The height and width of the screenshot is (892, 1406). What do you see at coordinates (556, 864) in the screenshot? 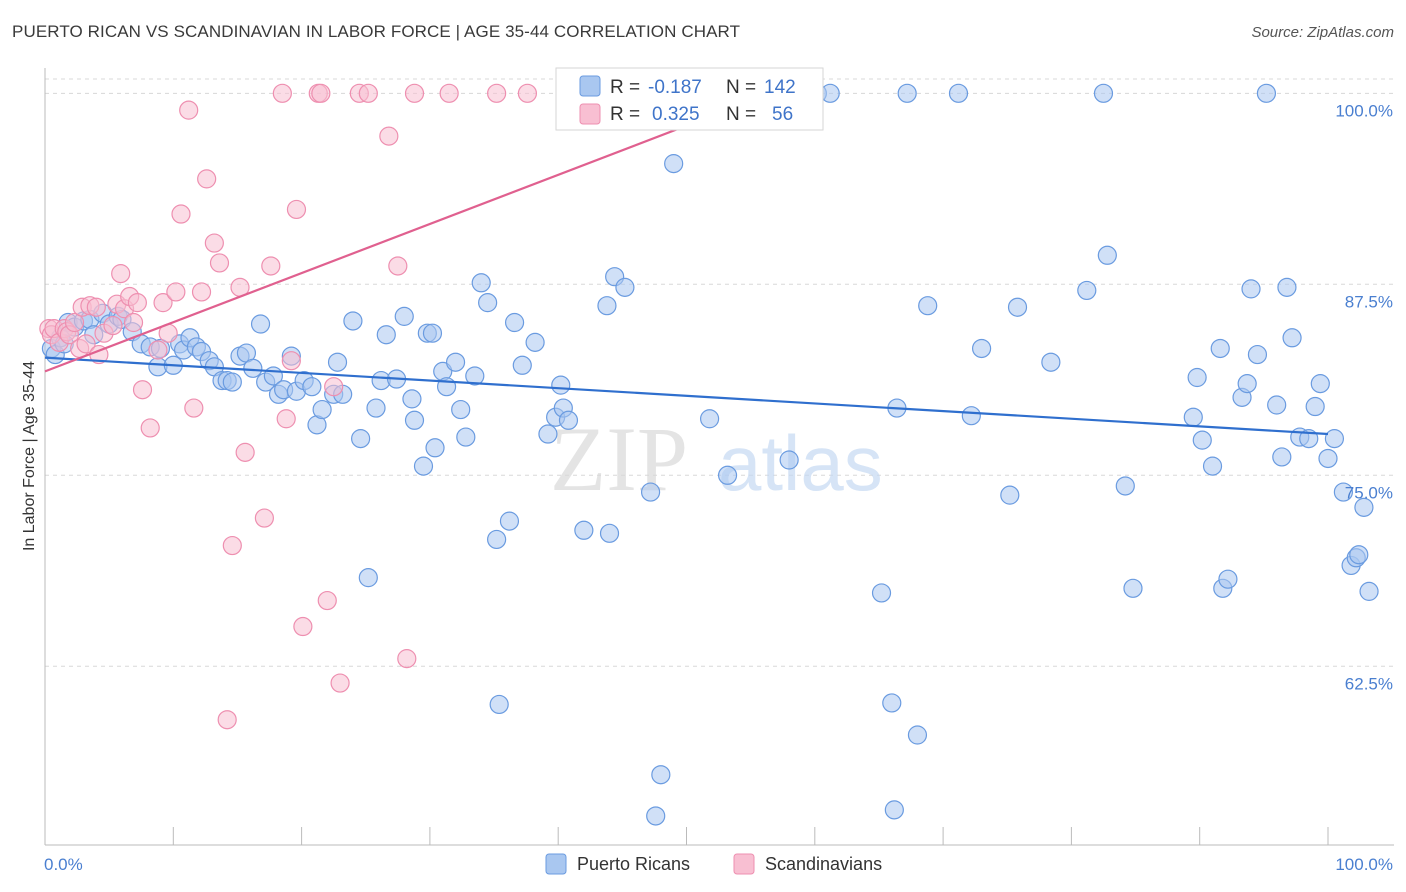
I see `bottom-legend-swatch-blue` at bounding box center [556, 864].